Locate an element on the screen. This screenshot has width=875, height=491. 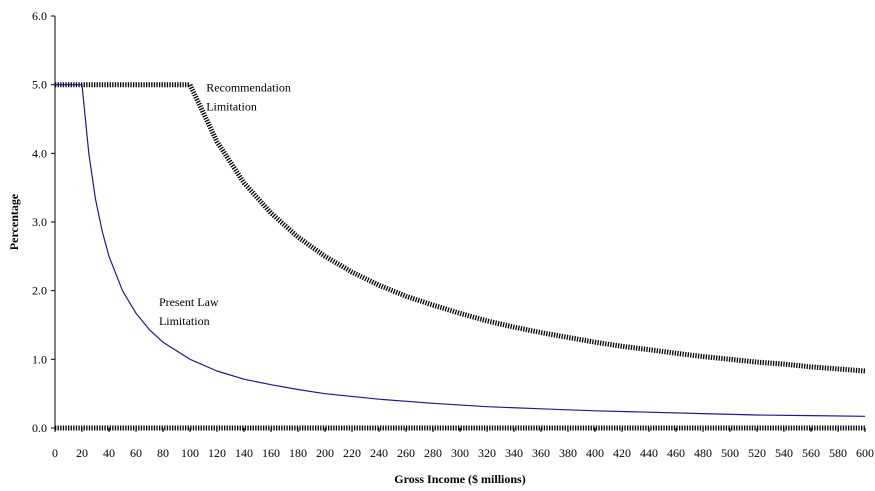
y-tick-labels: 0.0 1.0 2.0 3.0 4.0 5.0 6.0 is located at coordinates (43, 222).